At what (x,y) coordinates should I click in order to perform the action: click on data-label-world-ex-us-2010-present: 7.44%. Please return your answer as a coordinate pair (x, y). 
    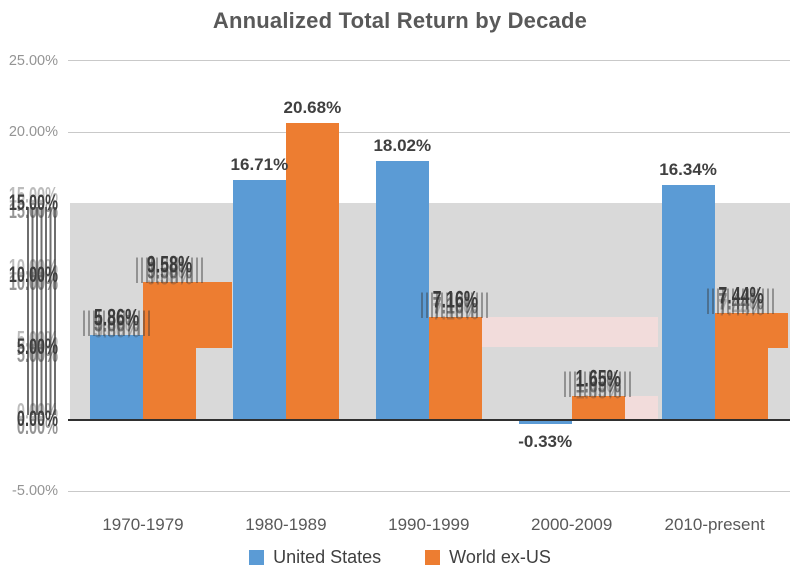
    Looking at the image, I should click on (741, 298).